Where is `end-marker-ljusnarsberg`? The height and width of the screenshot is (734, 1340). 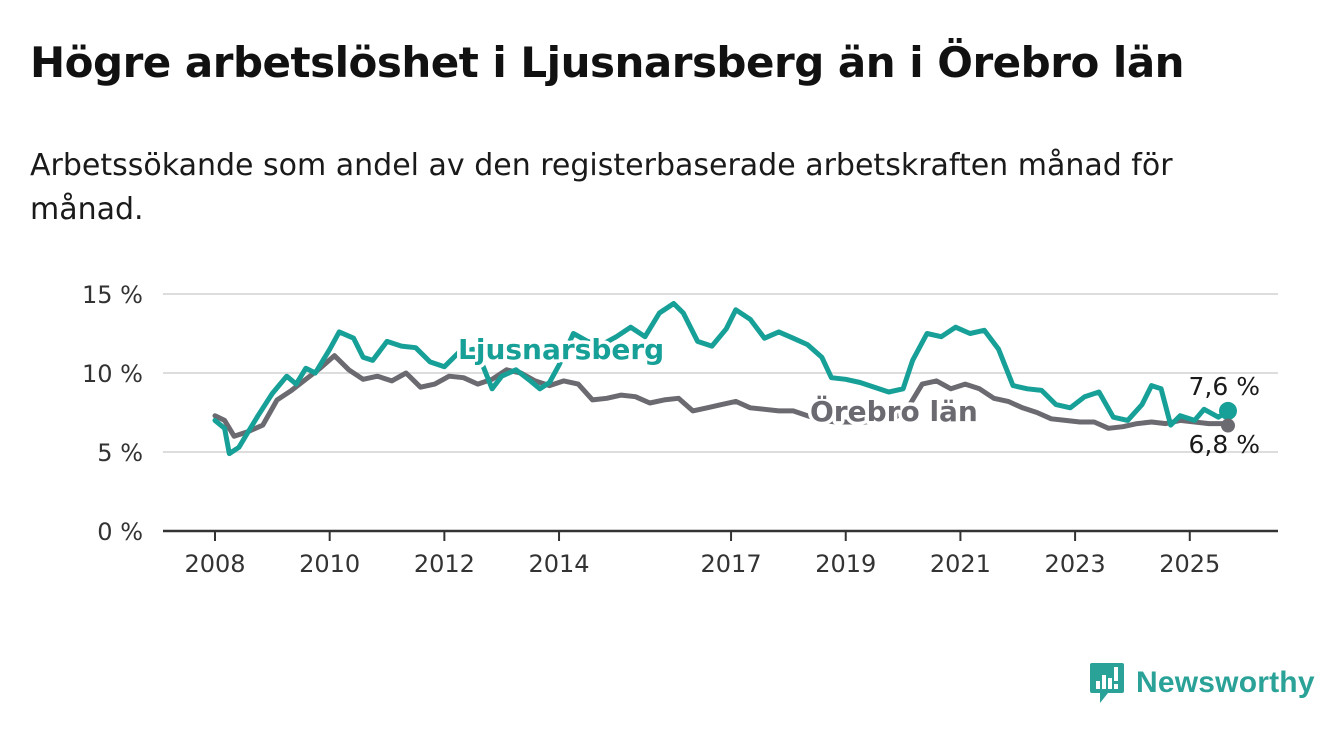 end-marker-ljusnarsberg is located at coordinates (1228, 410).